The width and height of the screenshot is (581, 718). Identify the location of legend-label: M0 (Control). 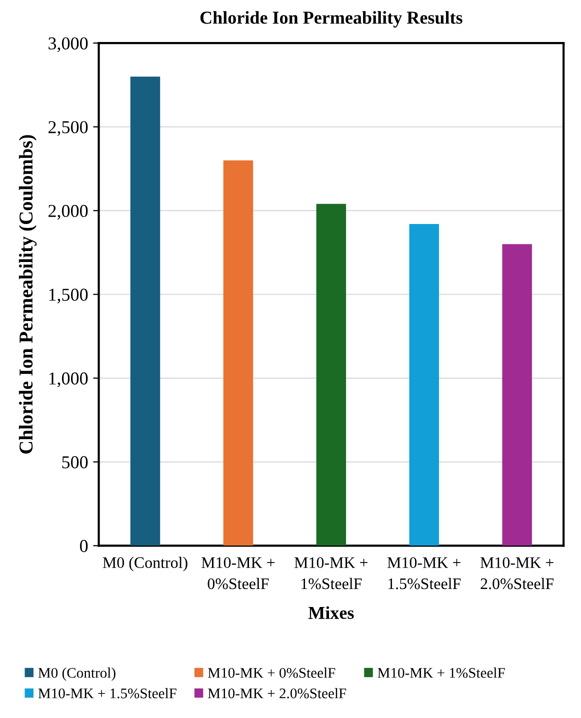
(77, 674).